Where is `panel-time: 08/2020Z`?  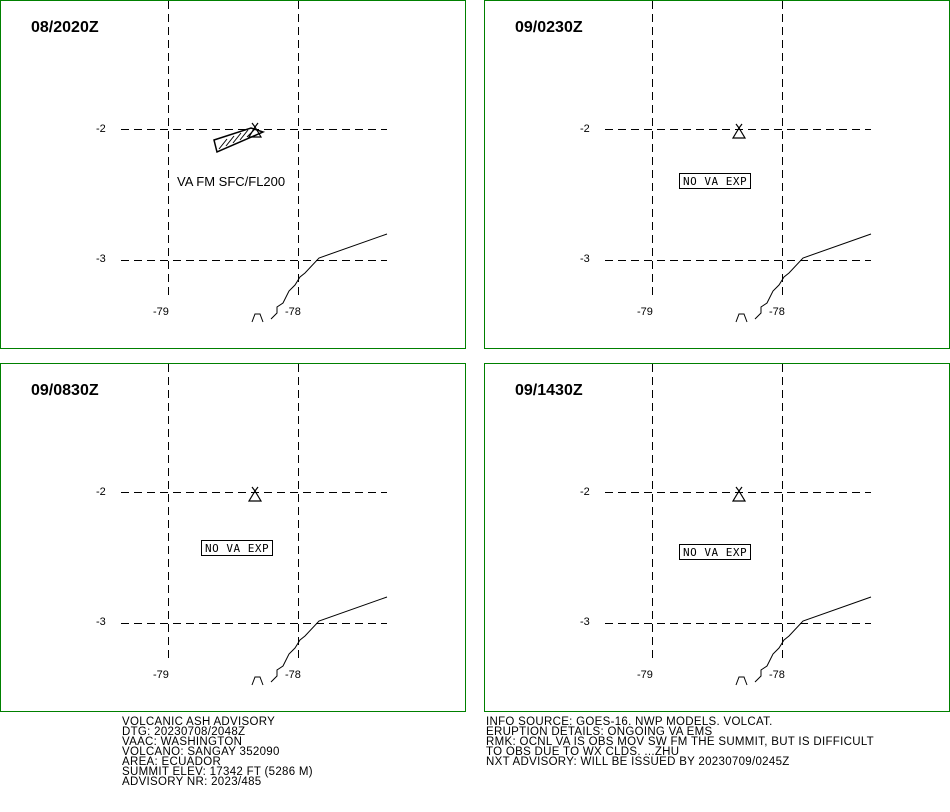 panel-time: 08/2020Z is located at coordinates (65, 27).